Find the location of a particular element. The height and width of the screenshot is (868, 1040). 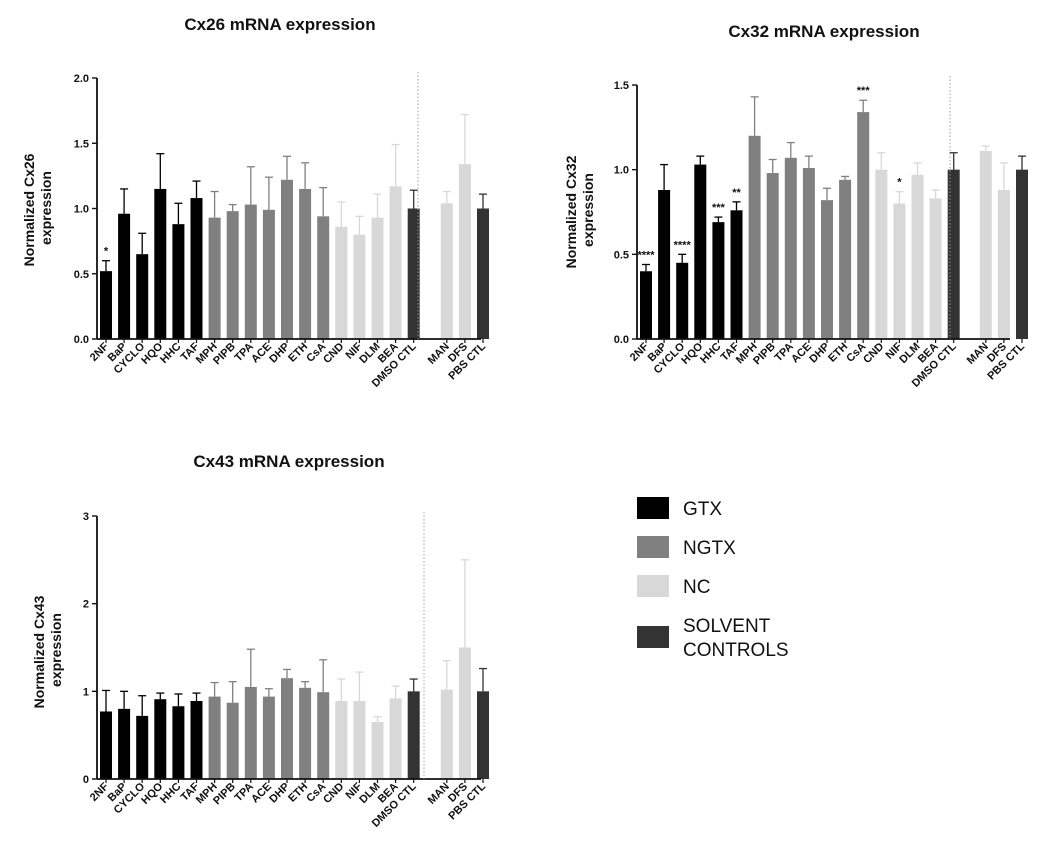

legend: GTX NGTX NC SOLVENT CONTROLS is located at coordinates (713, 579).